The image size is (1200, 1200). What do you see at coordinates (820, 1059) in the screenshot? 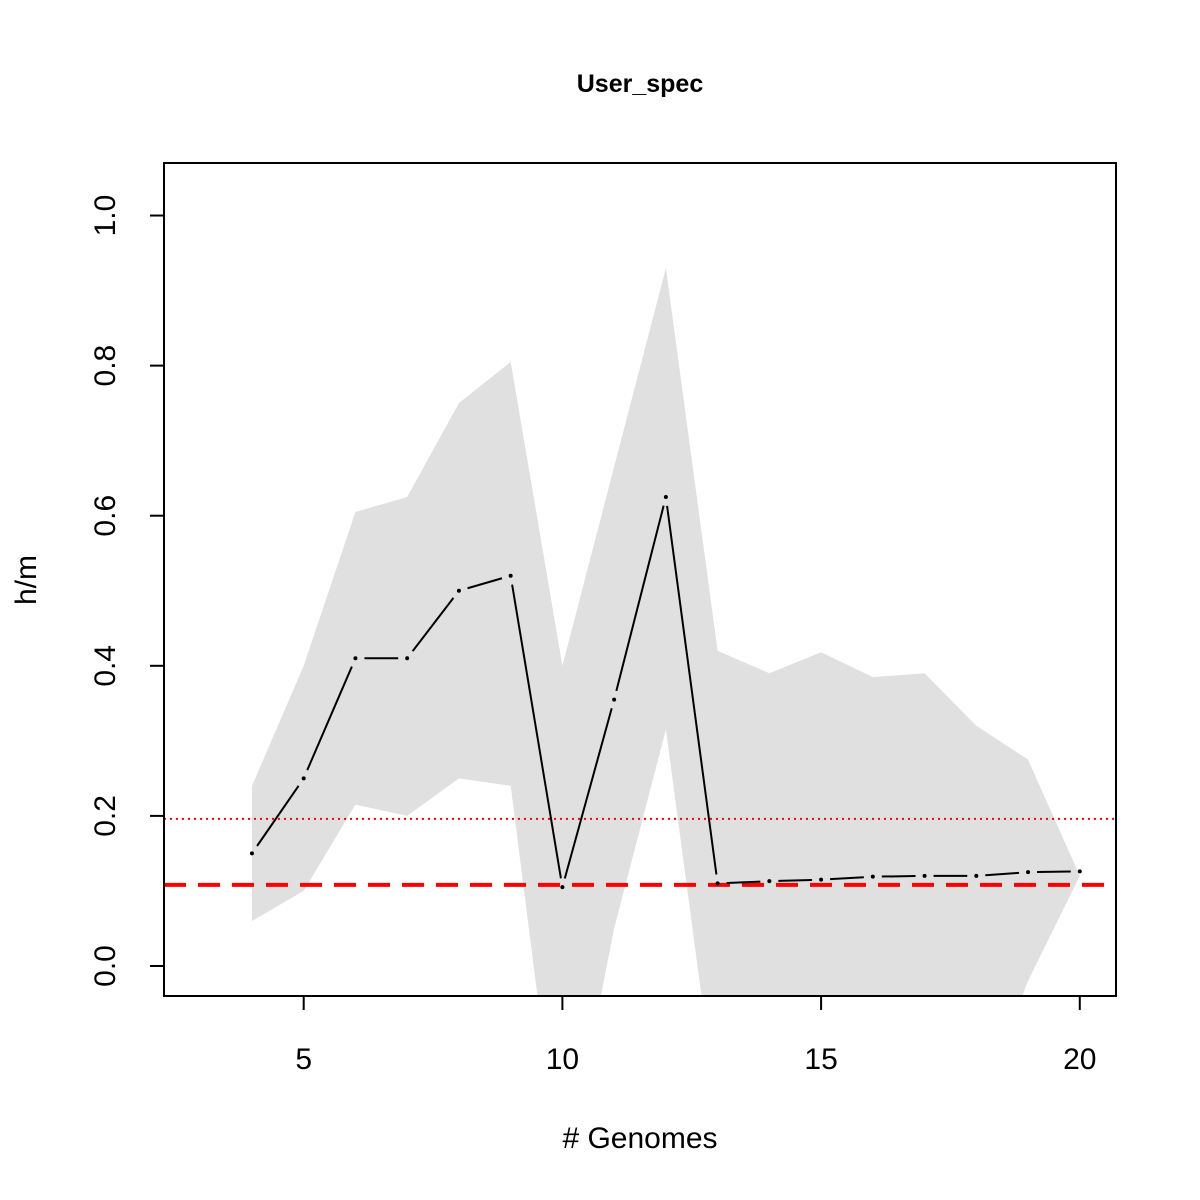
I see `x-tick-label: 15` at bounding box center [820, 1059].